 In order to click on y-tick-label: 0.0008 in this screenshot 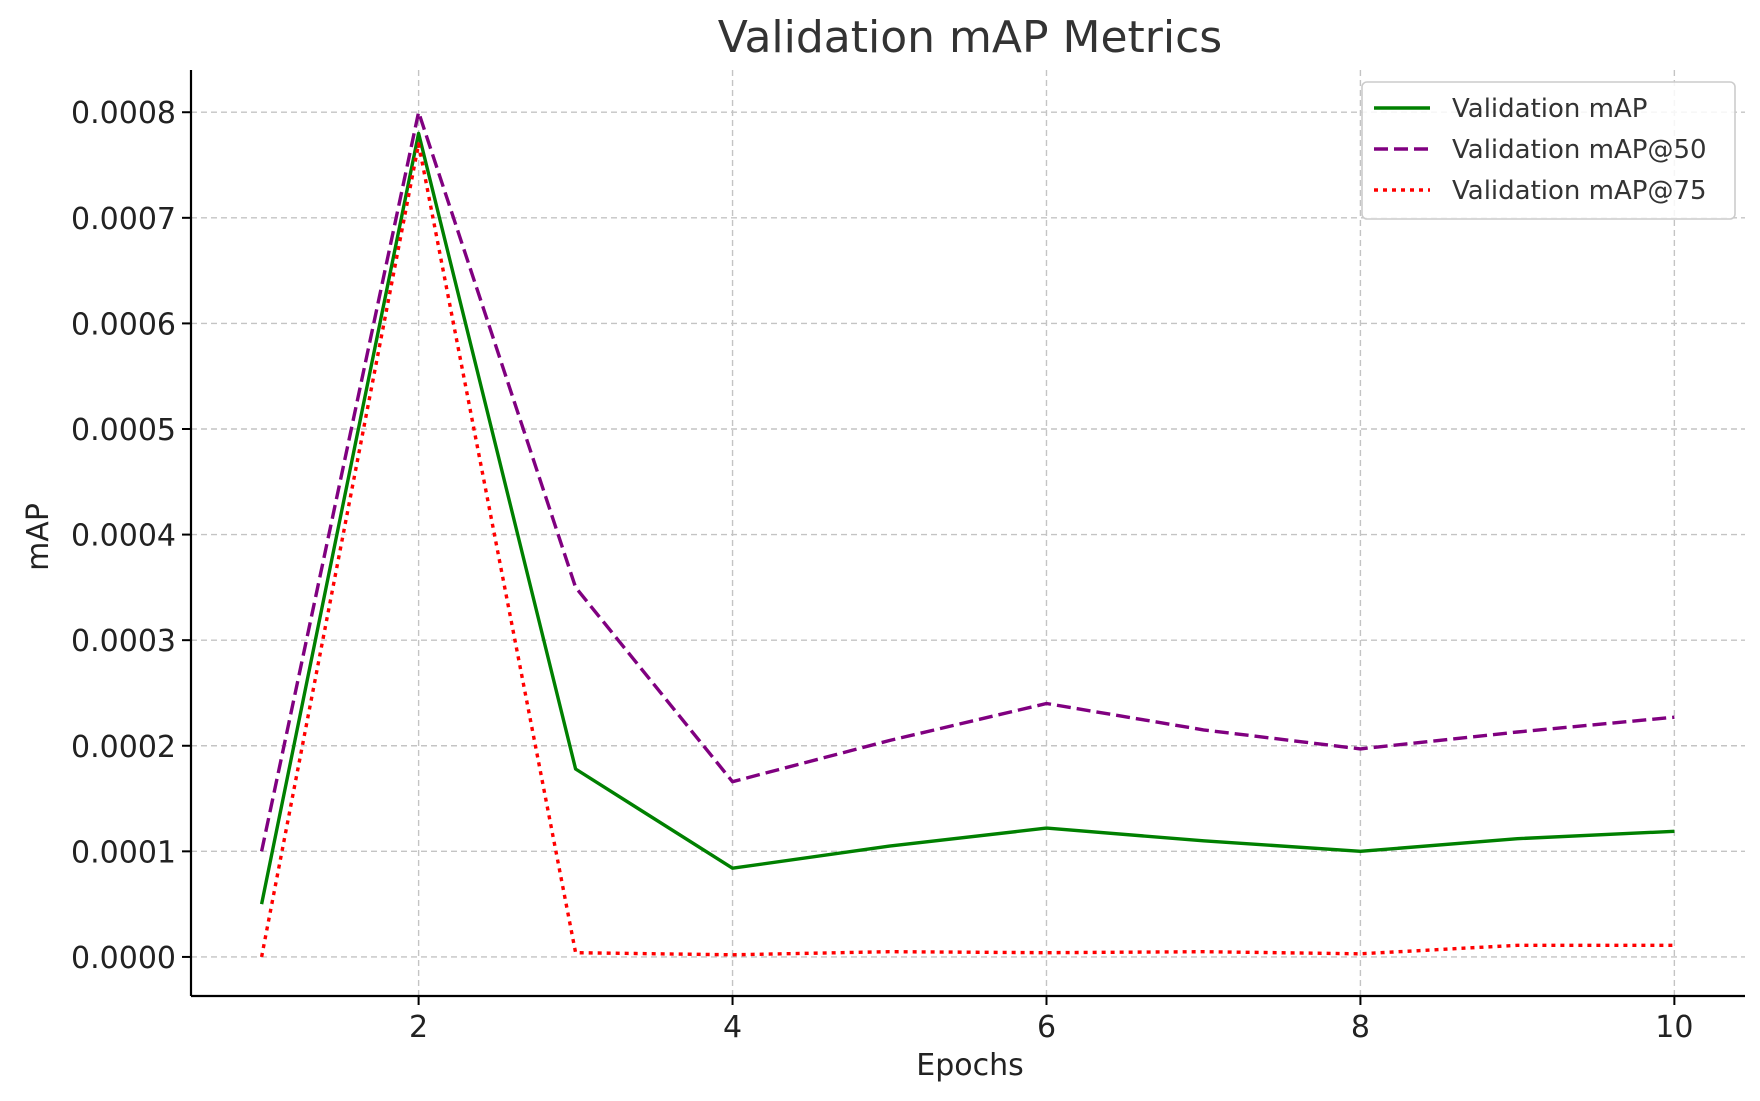, I will do `click(123, 113)`.